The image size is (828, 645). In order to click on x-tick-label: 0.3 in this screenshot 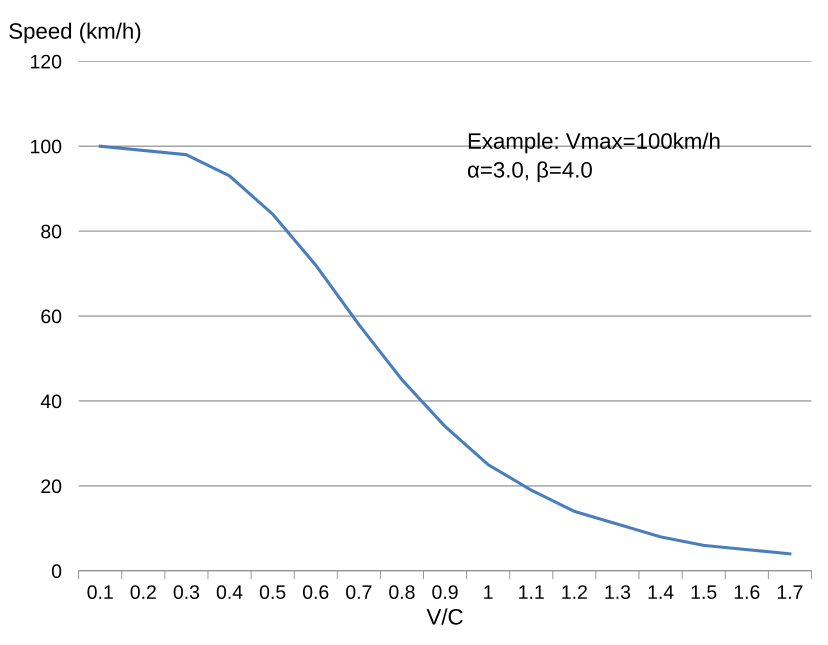, I will do `click(187, 592)`.